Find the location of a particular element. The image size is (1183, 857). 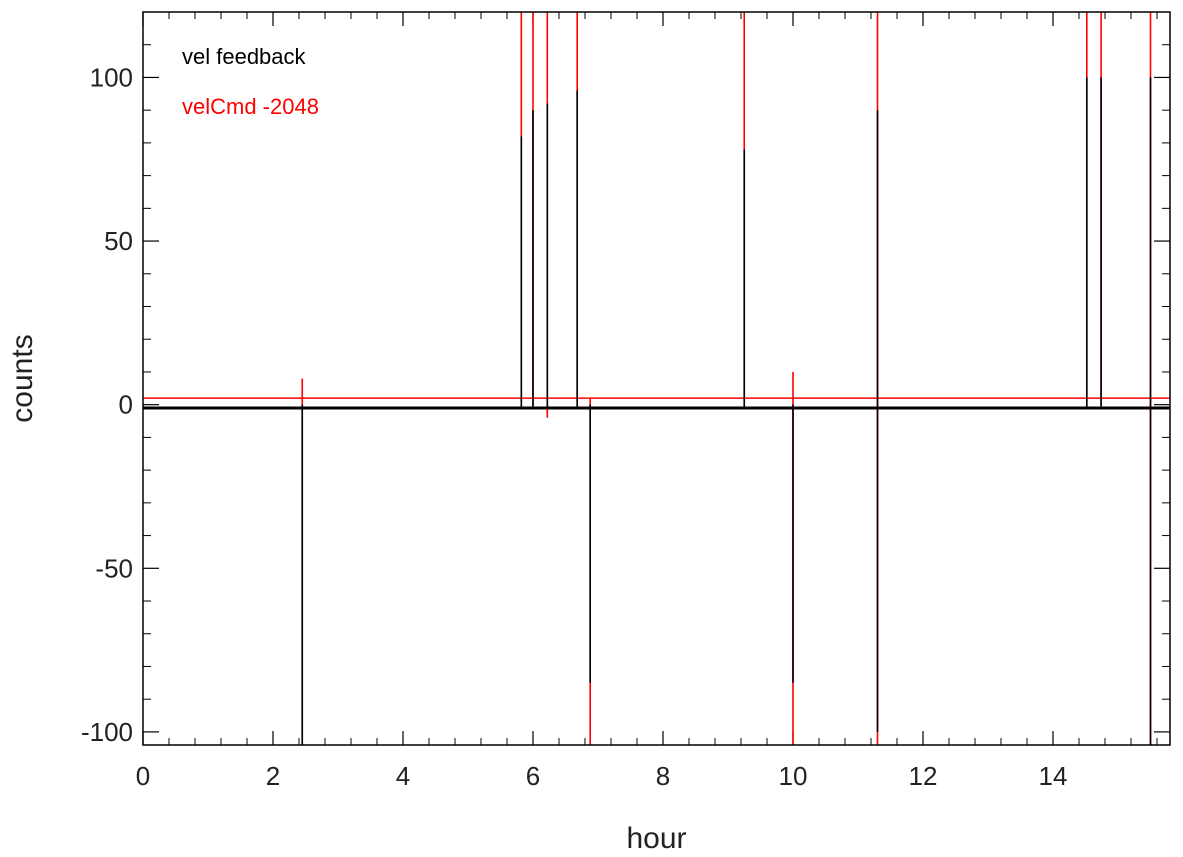

legend-entry-vel-feedback: vel feedback is located at coordinates (244, 56).